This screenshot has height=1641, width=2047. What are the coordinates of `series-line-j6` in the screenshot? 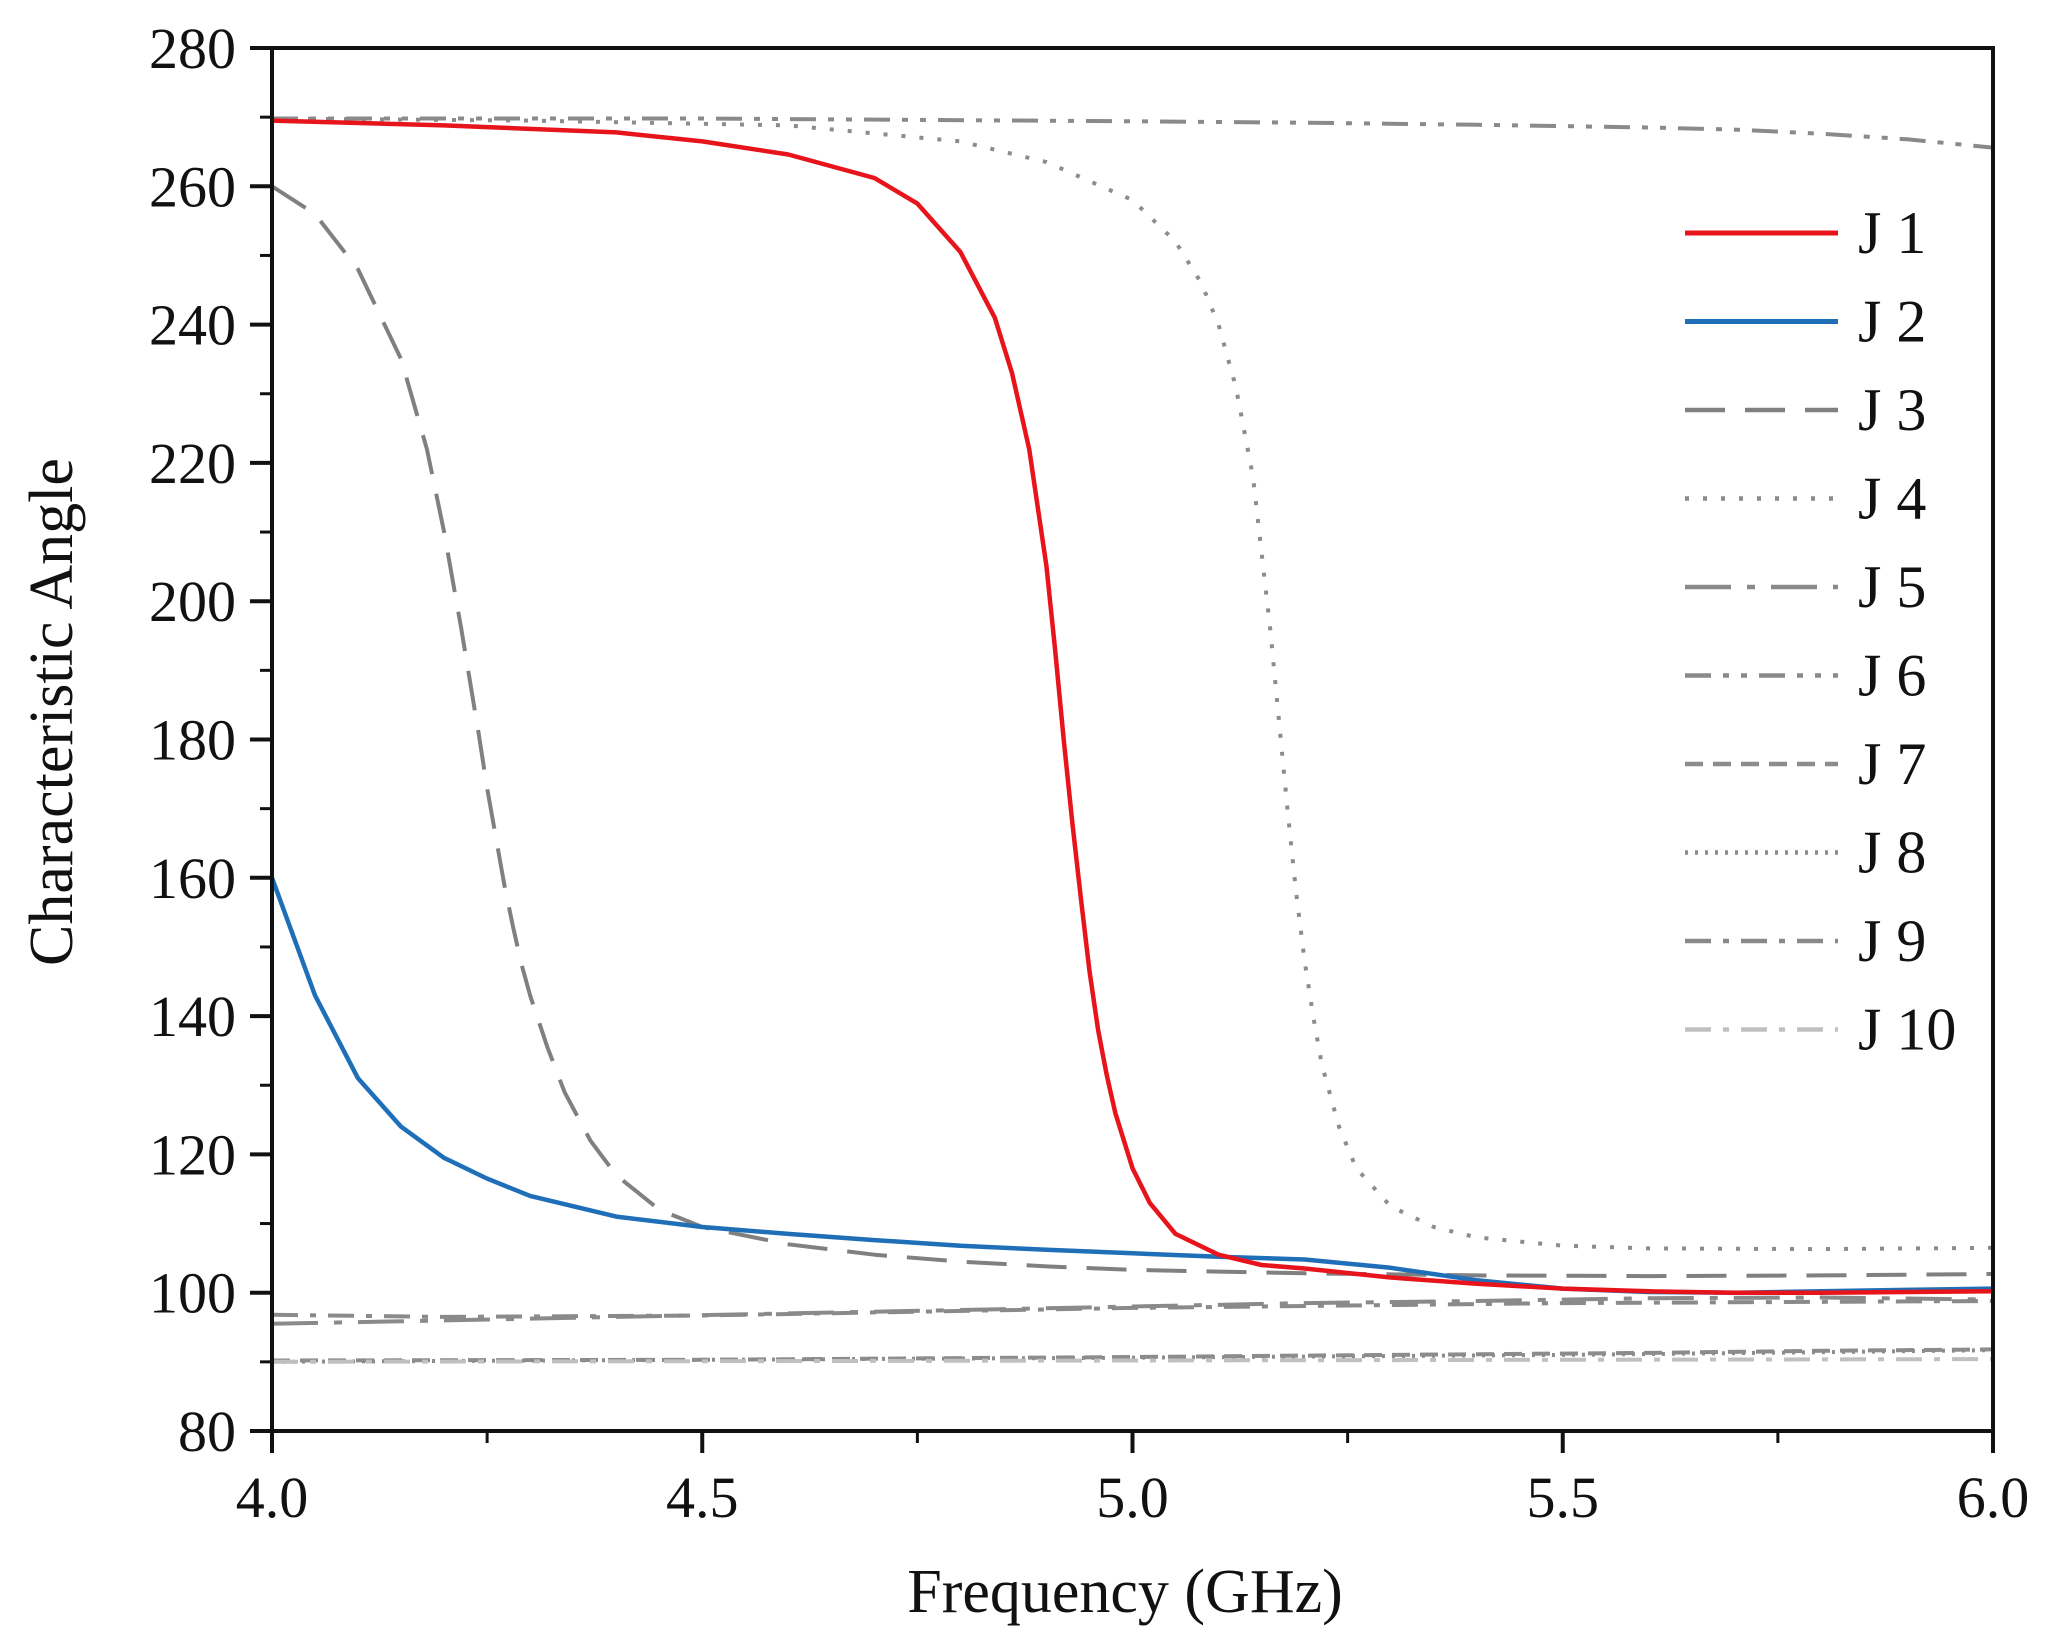 It's located at (1132, 133).